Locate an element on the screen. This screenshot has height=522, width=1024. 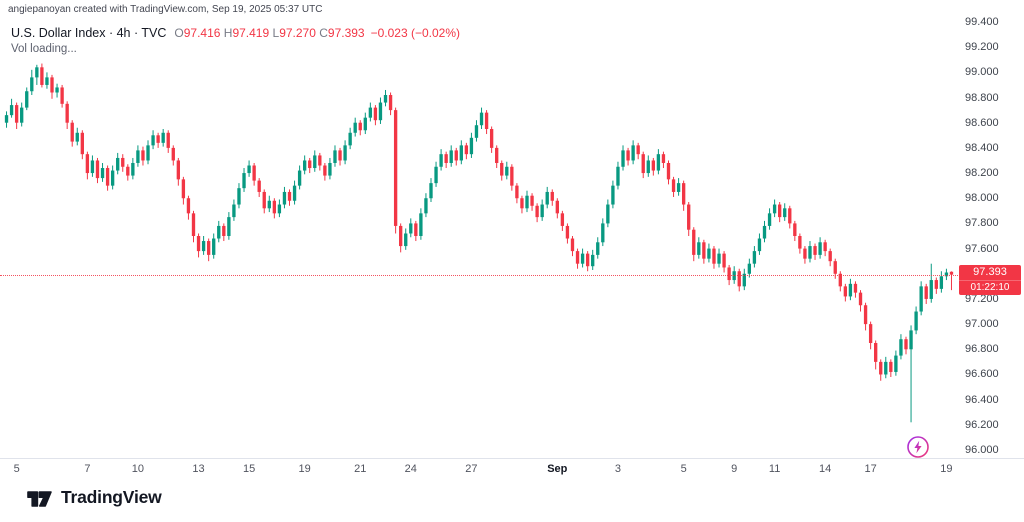
price-axis-label: 98.800 is located at coordinates (982, 97).